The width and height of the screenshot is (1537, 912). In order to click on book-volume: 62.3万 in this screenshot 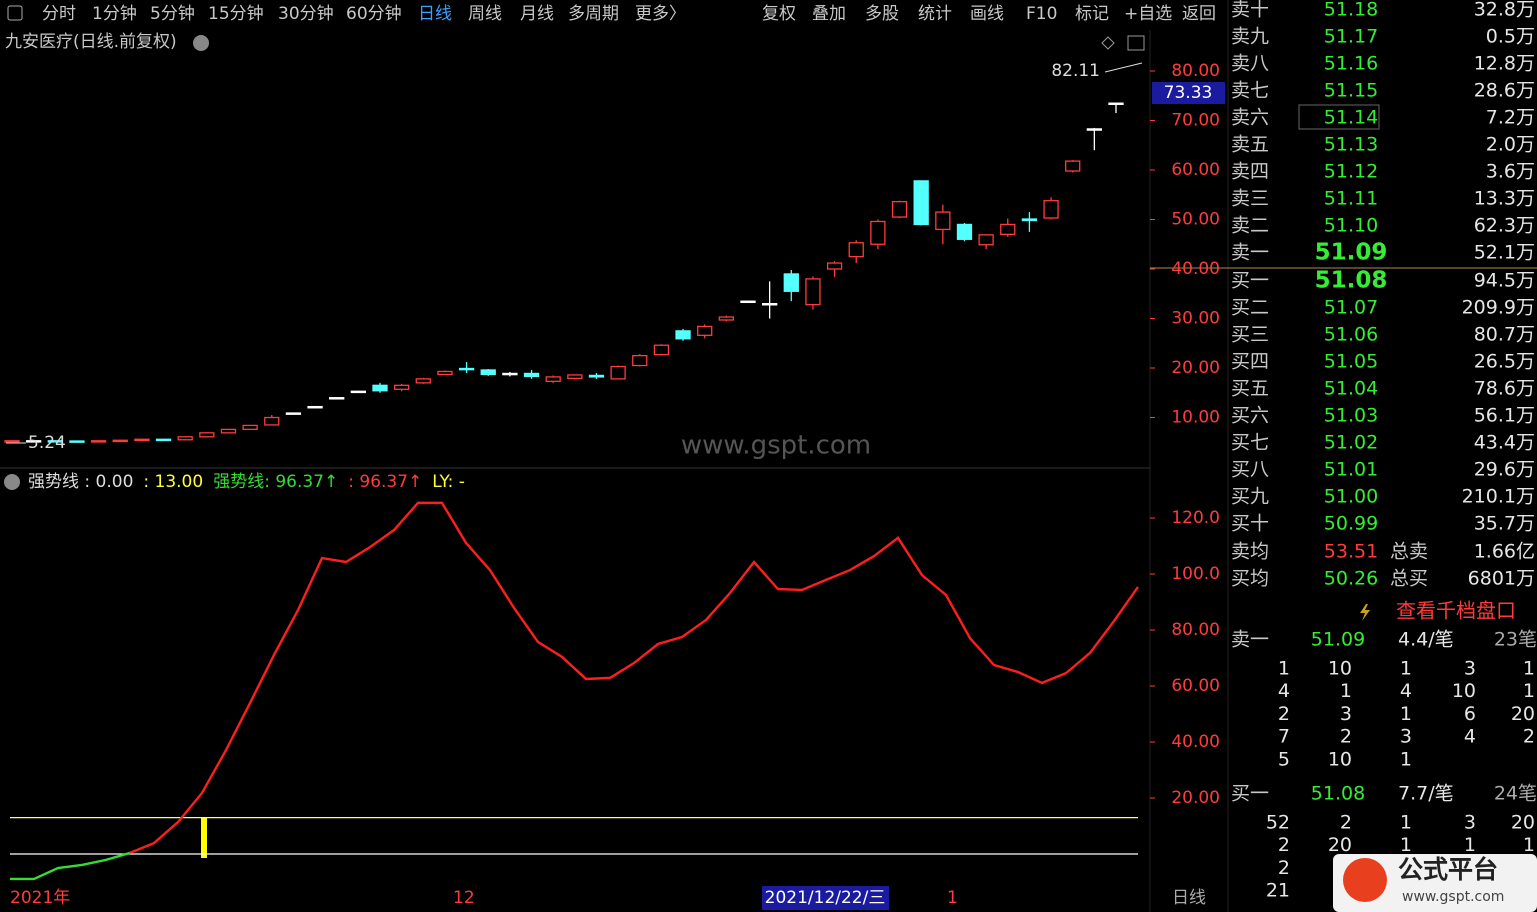, I will do `click(1504, 226)`.